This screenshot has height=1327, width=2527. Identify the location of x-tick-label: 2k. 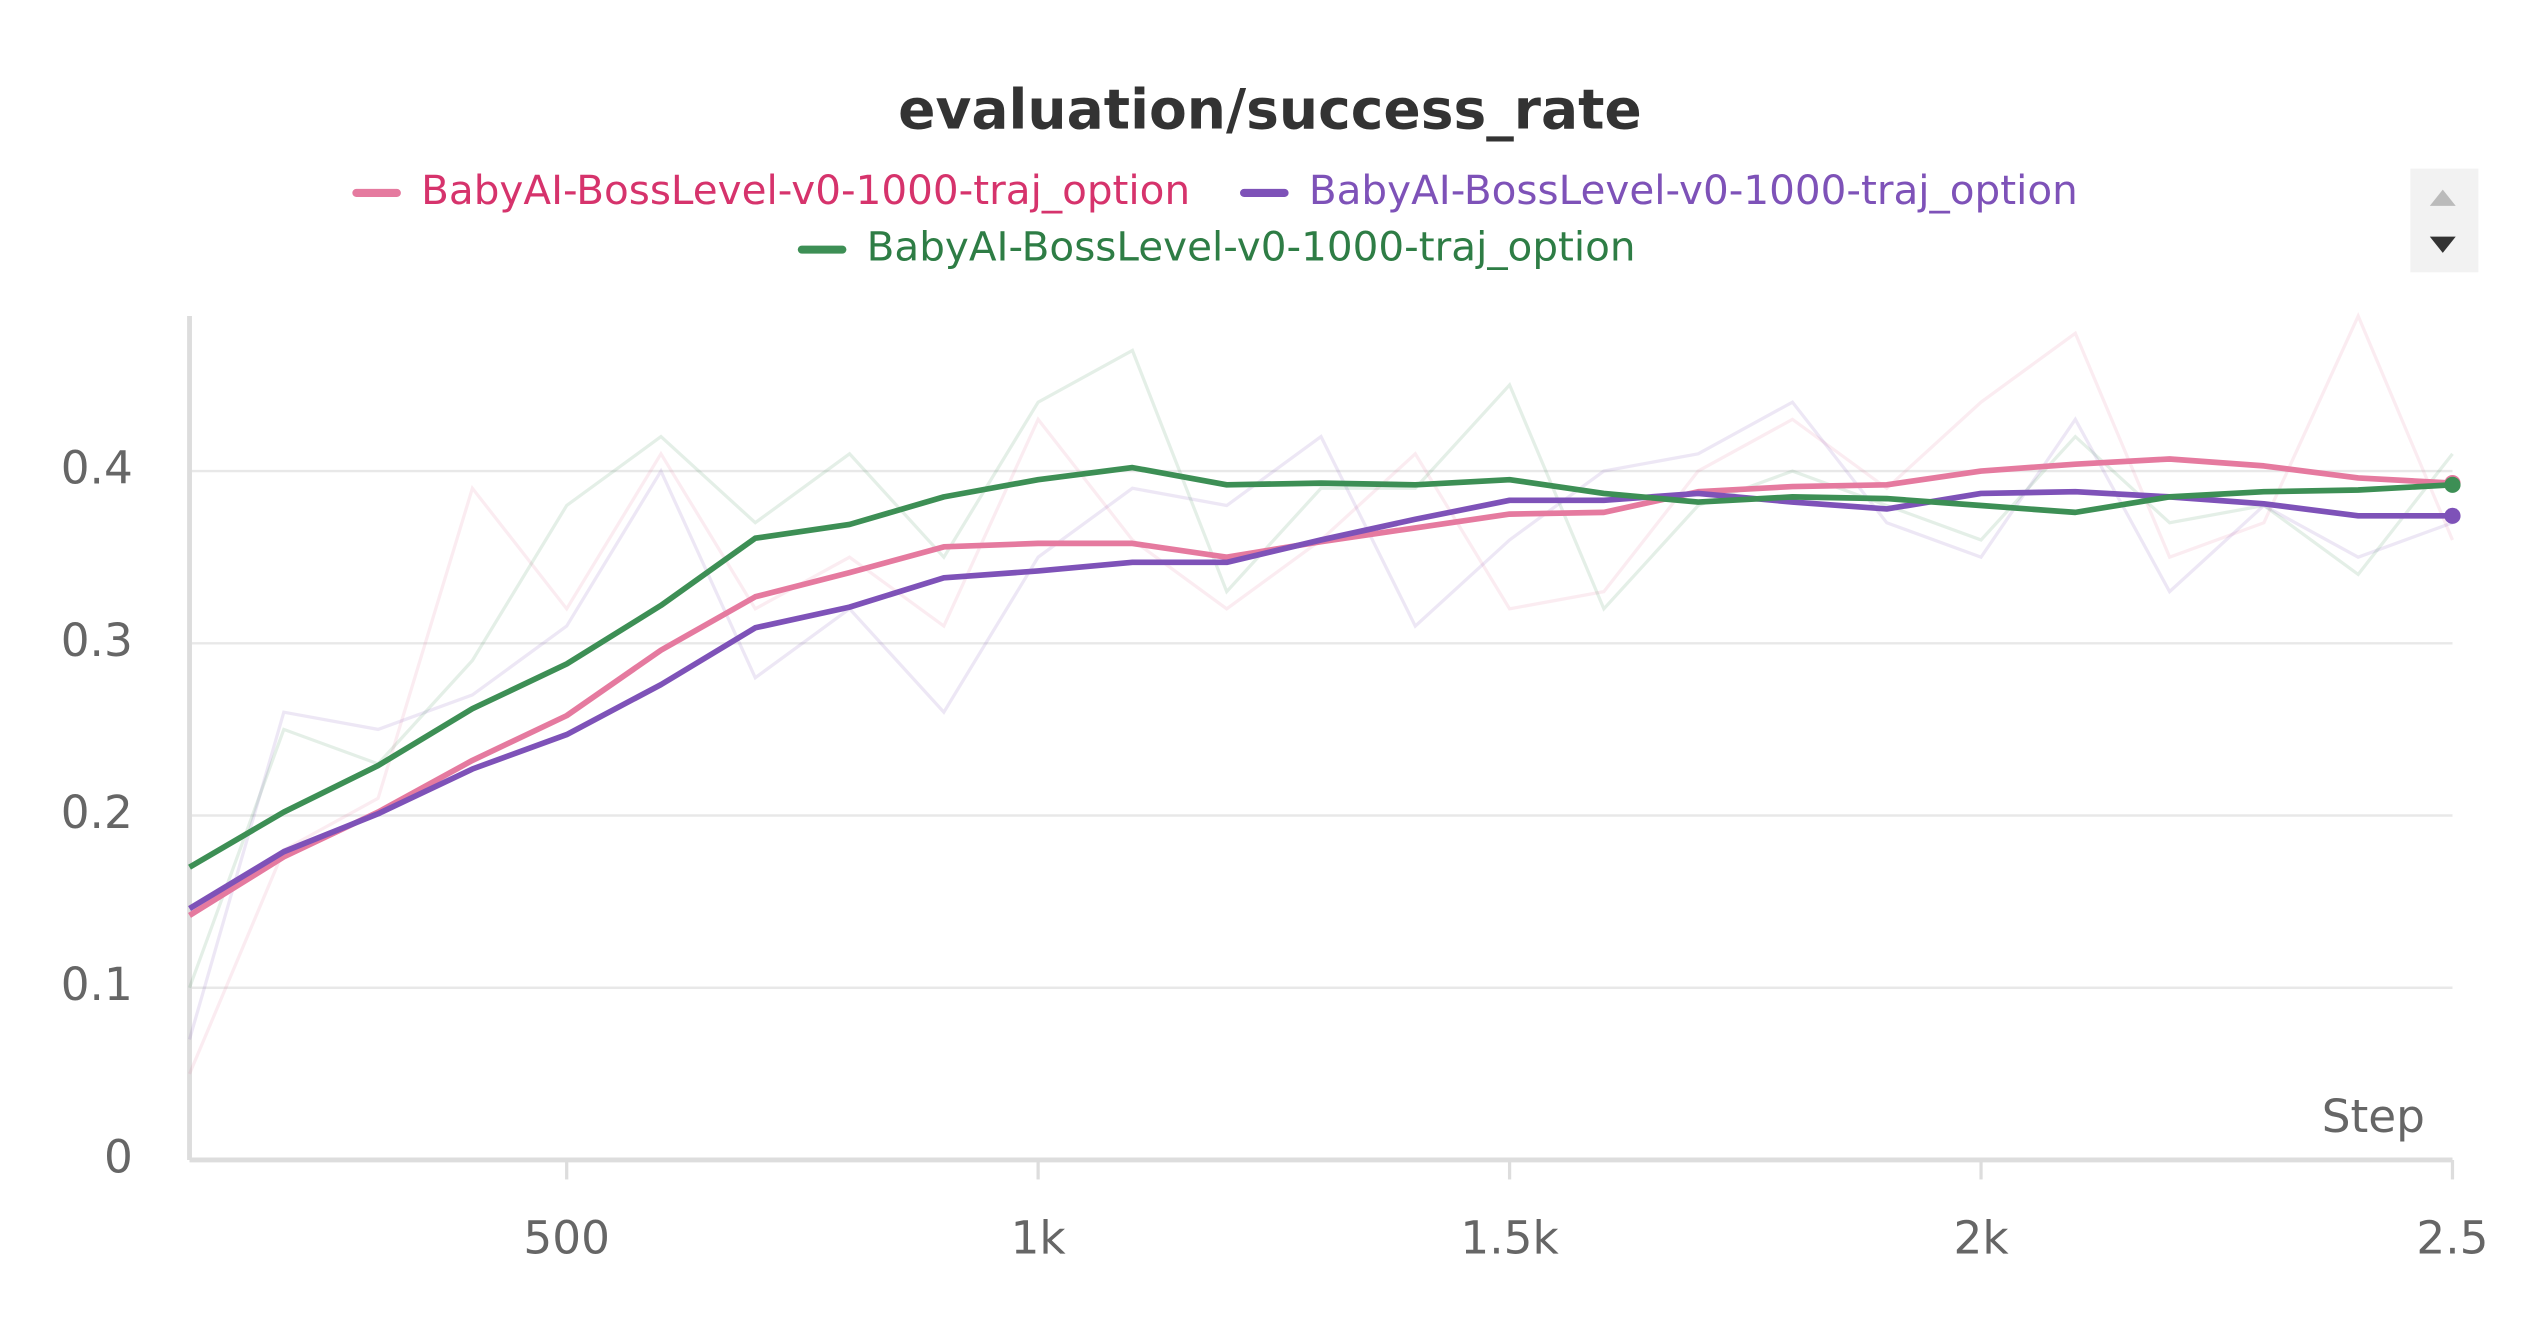
(1981, 1237).